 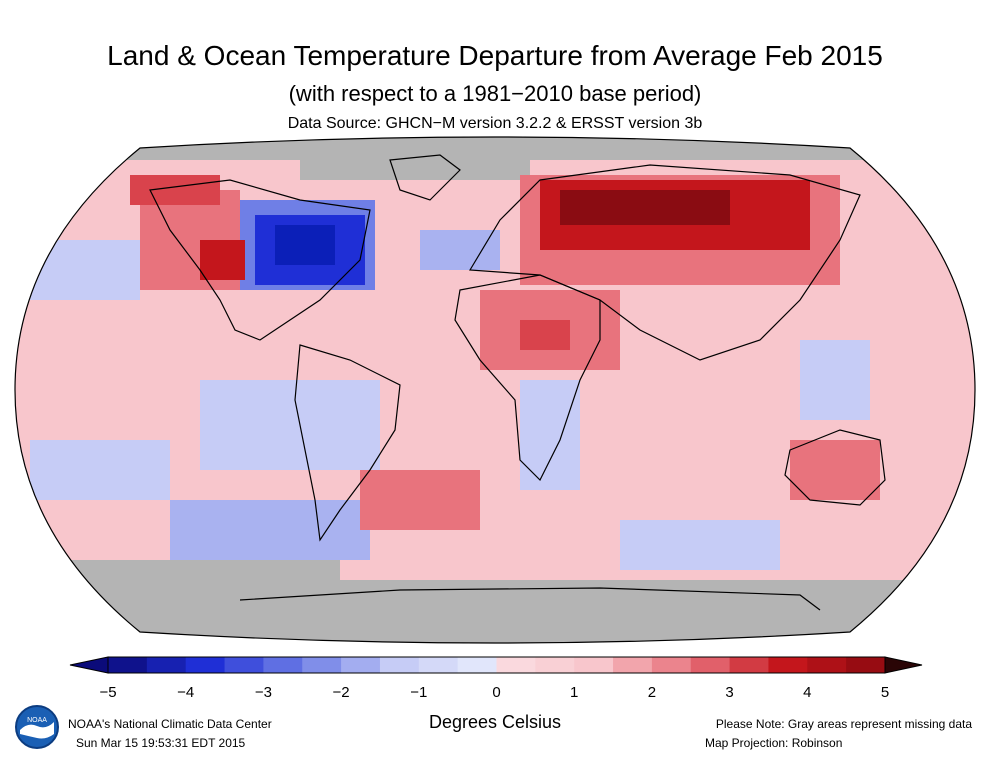 I want to click on credit-line-2: Sun Mar 15 19:53:31 EDT 2015, so click(x=161, y=743).